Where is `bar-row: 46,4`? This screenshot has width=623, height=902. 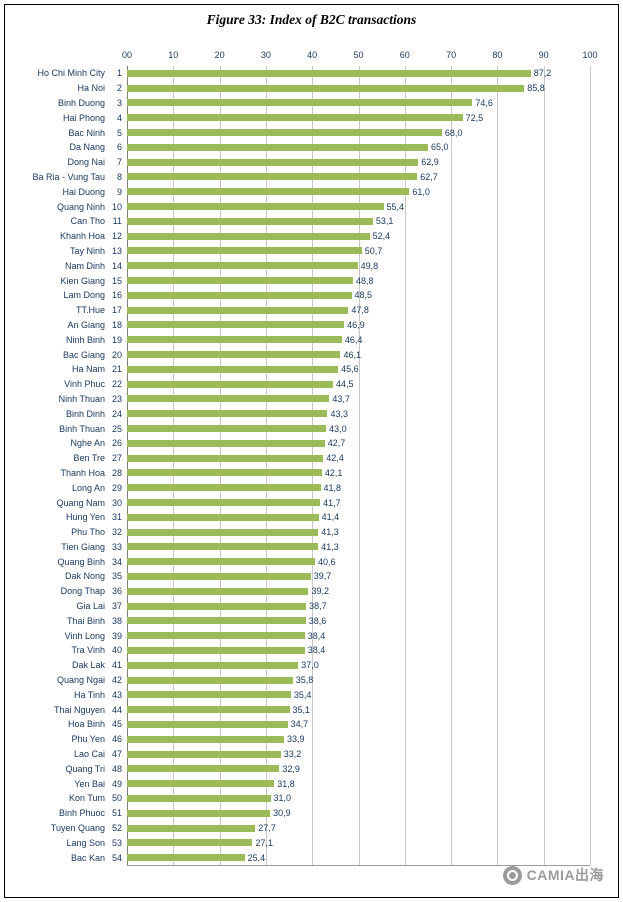
bar-row: 46,4 is located at coordinates (358, 339).